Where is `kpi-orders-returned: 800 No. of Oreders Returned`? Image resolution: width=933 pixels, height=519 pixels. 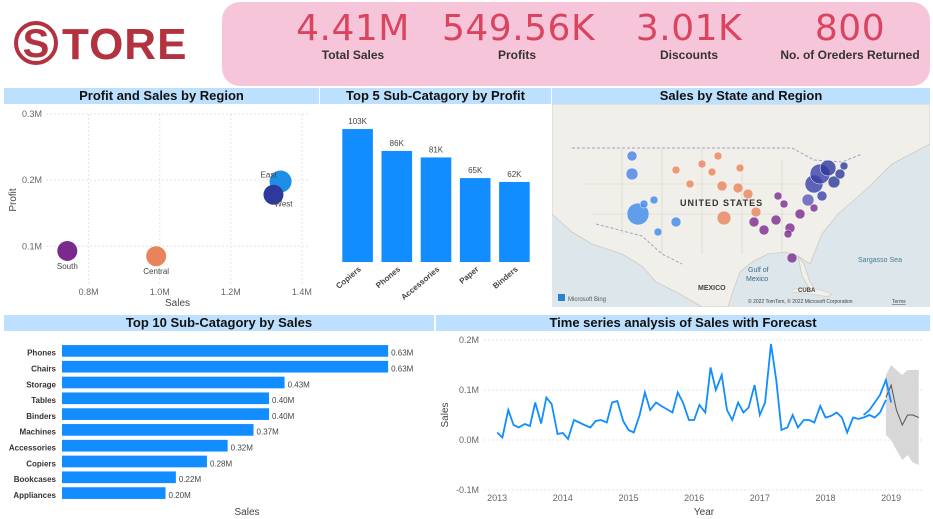
kpi-orders-returned: 800 No. of Oreders Returned is located at coordinates (850, 35).